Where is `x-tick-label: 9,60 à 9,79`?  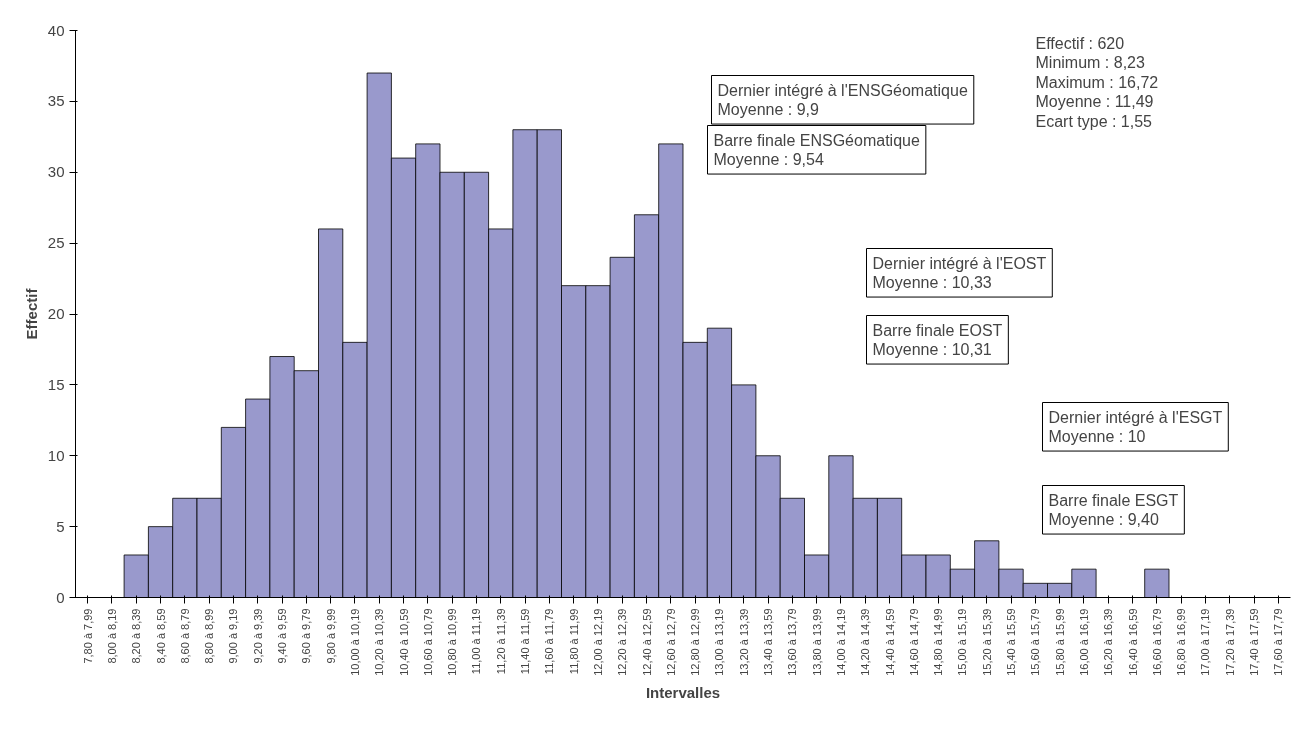 x-tick-label: 9,60 à 9,79 is located at coordinates (306, 636).